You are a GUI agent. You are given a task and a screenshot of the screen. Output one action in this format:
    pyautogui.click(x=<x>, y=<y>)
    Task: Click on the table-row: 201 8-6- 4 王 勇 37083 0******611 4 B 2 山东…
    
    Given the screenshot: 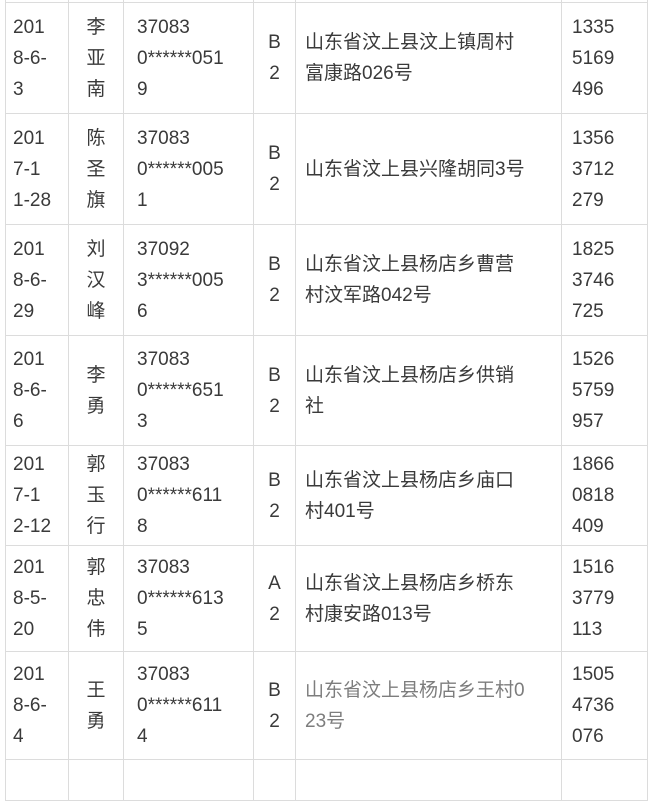 What is the action you would take?
    pyautogui.click(x=326, y=705)
    